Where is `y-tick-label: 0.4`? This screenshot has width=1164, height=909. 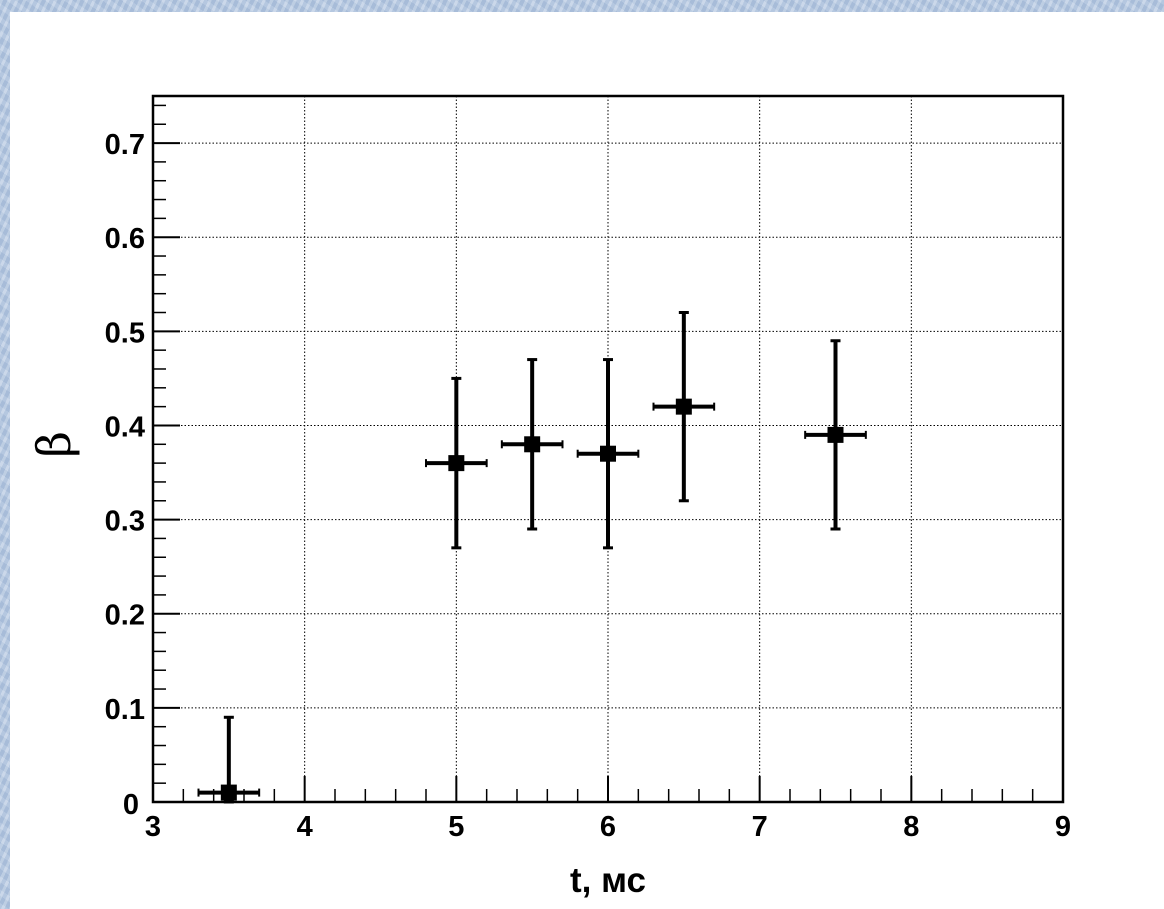
y-tick-label: 0.4 is located at coordinates (125, 427).